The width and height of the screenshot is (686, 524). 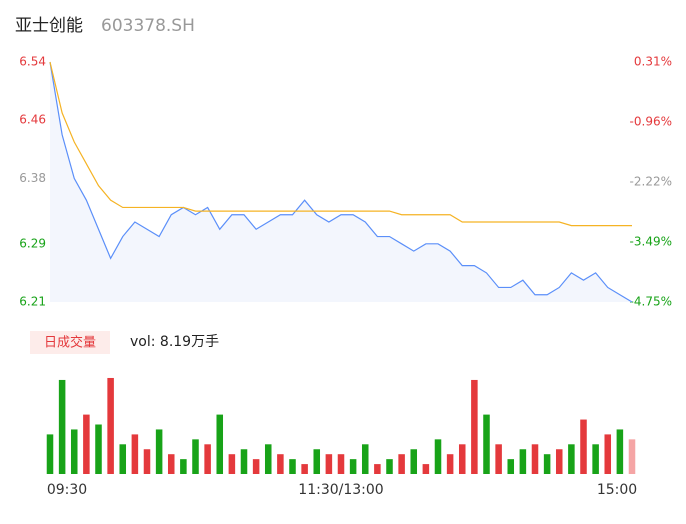 I want to click on volume-badge, so click(x=70, y=342).